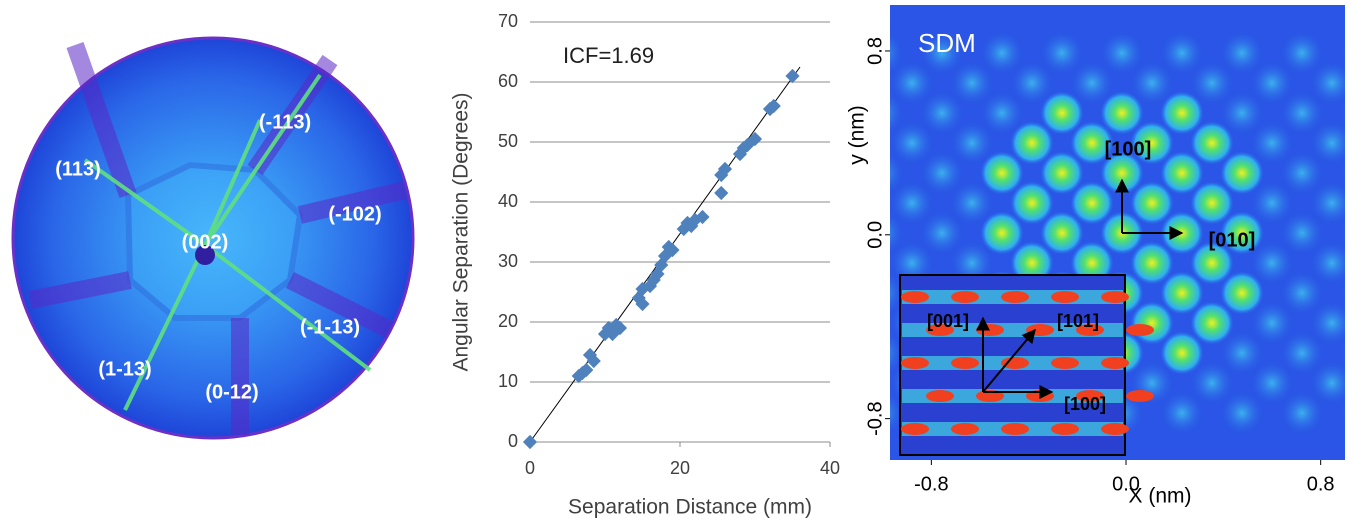  What do you see at coordinates (530, 468) in the screenshot?
I see `x-tick-label: 0` at bounding box center [530, 468].